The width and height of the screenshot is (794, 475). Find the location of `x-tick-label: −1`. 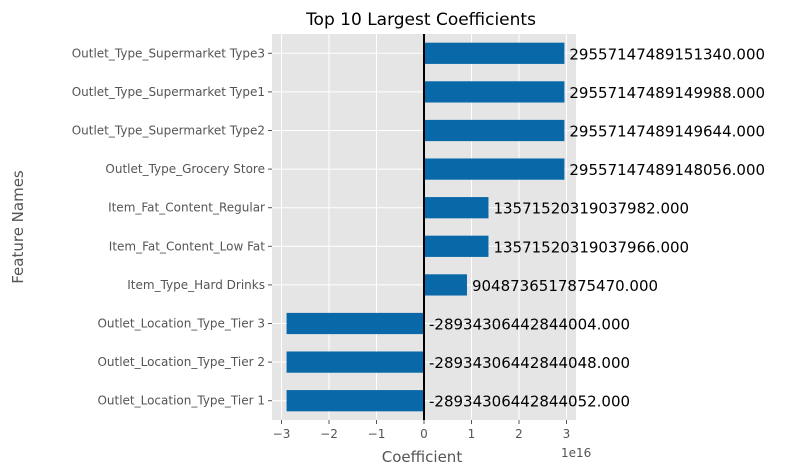

x-tick-label: −1 is located at coordinates (377, 434).